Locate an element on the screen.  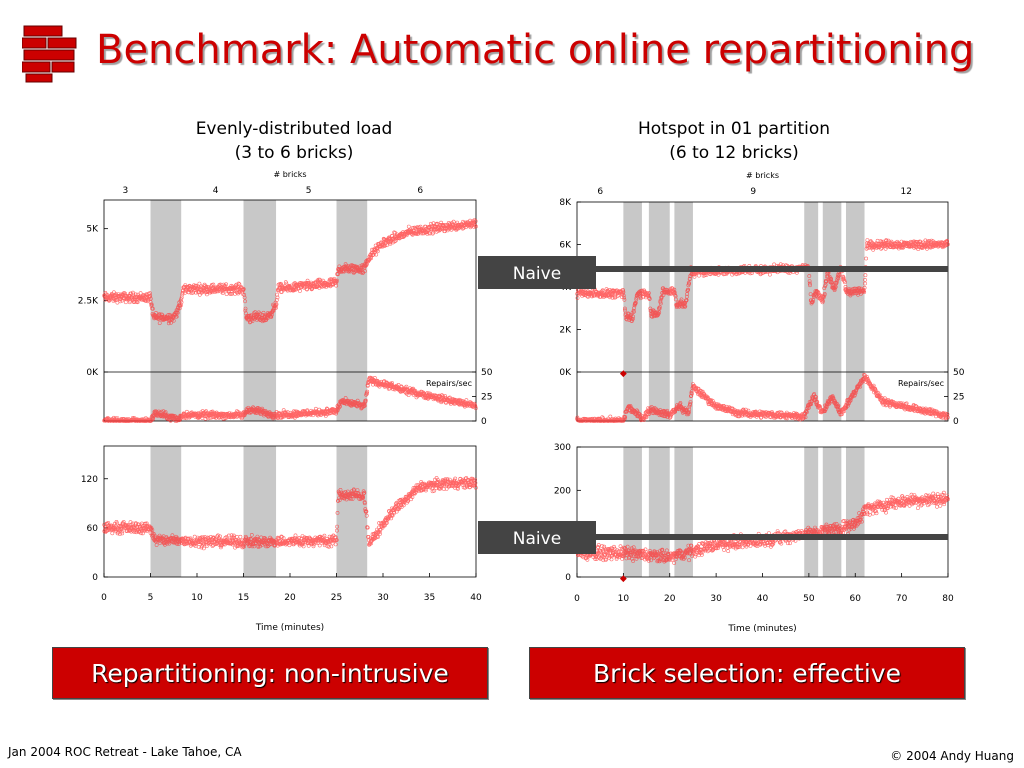
y2-tick-label: 0 is located at coordinates (956, 422).